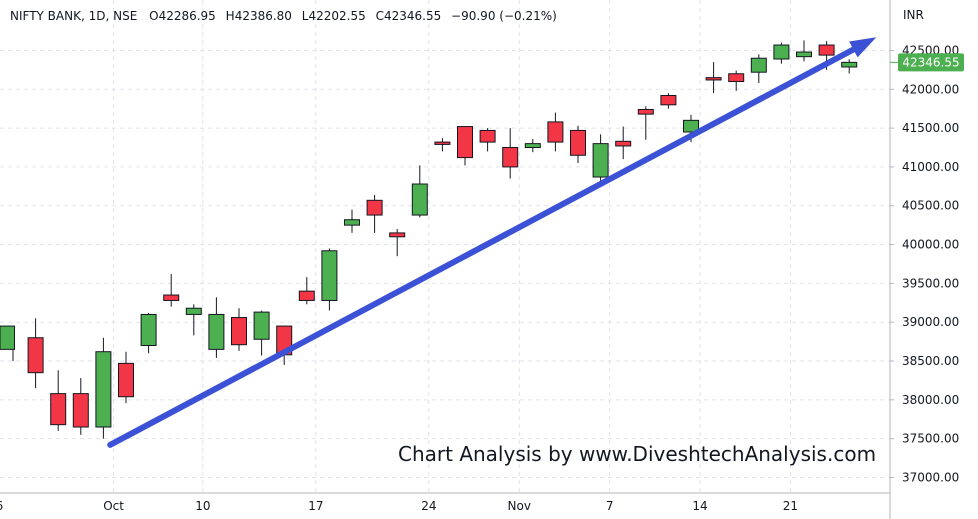 This screenshot has height=519, width=978. Describe the element at coordinates (930, 245) in the screenshot. I see `price-tick-label: 40000.00` at that location.